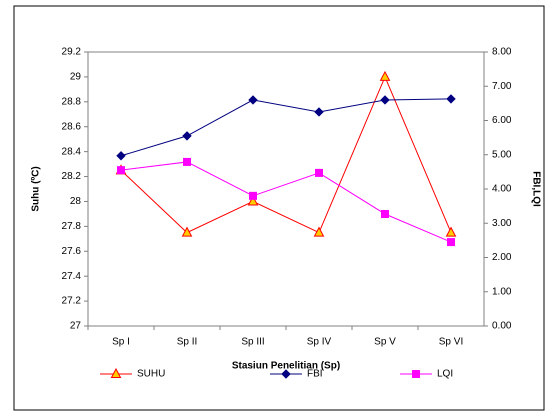 This screenshot has height=416, width=553. I want to click on y-tick-label: 28.4, so click(72, 151).